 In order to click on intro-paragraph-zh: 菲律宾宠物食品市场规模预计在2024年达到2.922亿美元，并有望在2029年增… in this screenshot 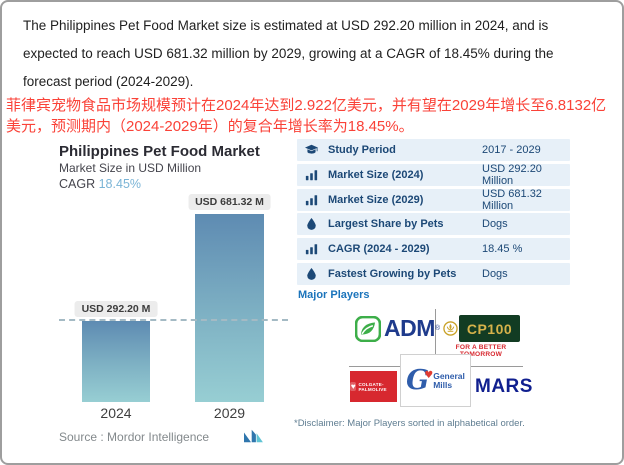, I will do `click(306, 116)`.